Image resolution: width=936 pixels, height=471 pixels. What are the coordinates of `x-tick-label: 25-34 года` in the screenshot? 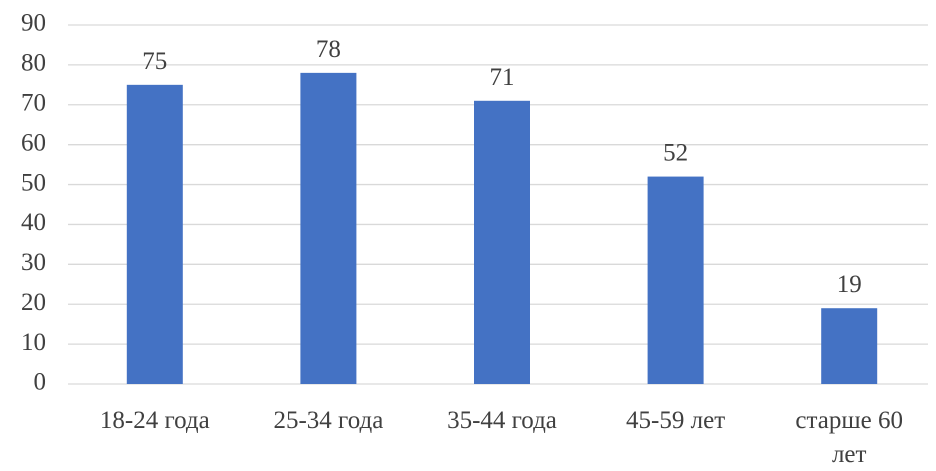 It's located at (328, 420).